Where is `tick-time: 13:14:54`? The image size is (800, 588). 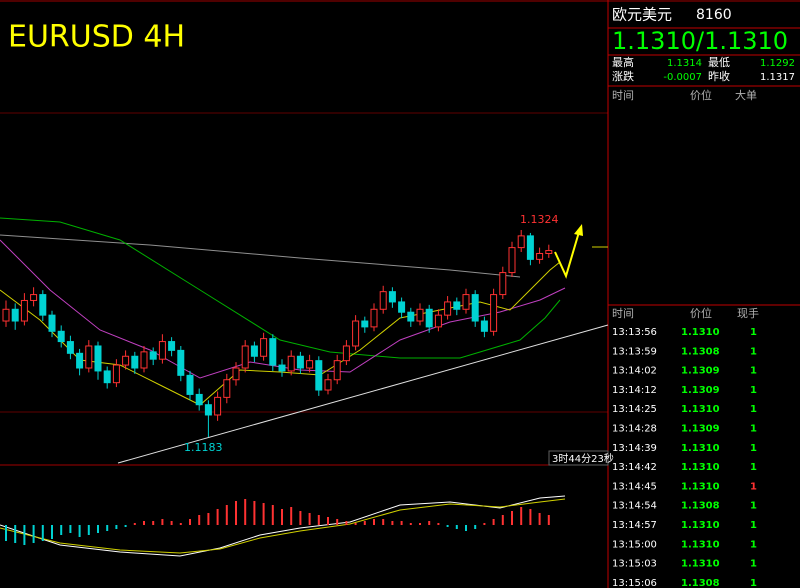 tick-time: 13:14:54 is located at coordinates (634, 506).